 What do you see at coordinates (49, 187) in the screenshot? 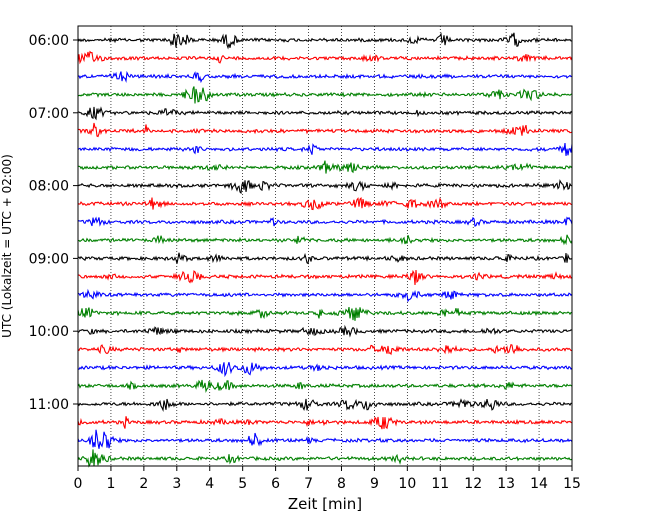
I see `y-tick-label: 08:00` at bounding box center [49, 187].